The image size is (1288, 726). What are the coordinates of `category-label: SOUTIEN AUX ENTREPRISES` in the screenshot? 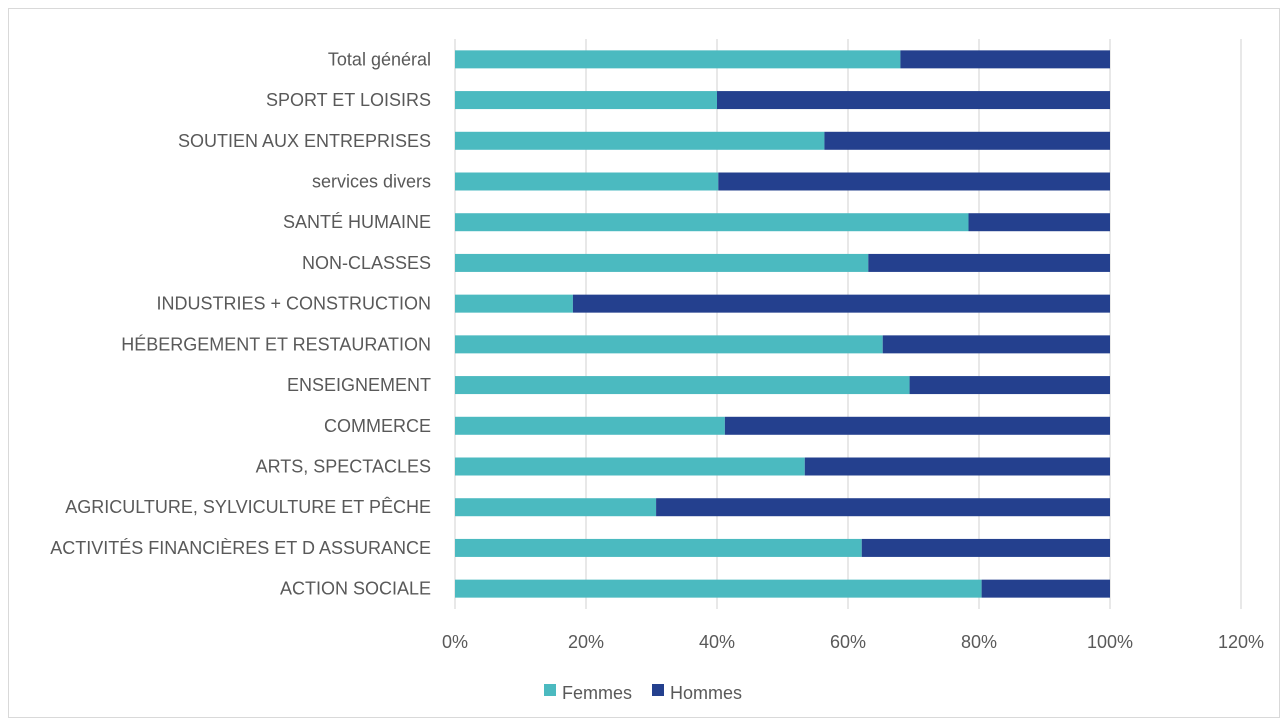 It's located at (304, 141).